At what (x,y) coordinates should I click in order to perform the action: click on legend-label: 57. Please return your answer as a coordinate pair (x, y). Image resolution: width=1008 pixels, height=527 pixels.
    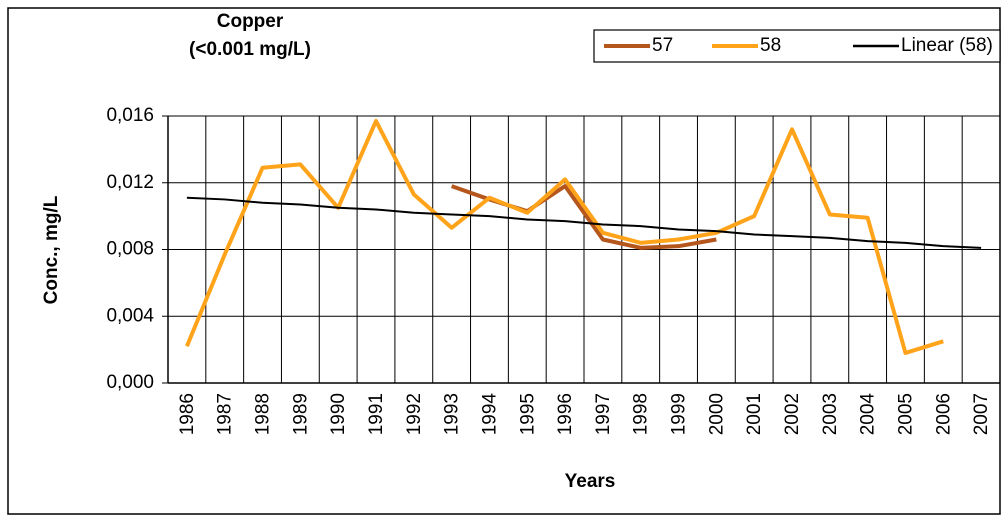
    Looking at the image, I should click on (662, 45).